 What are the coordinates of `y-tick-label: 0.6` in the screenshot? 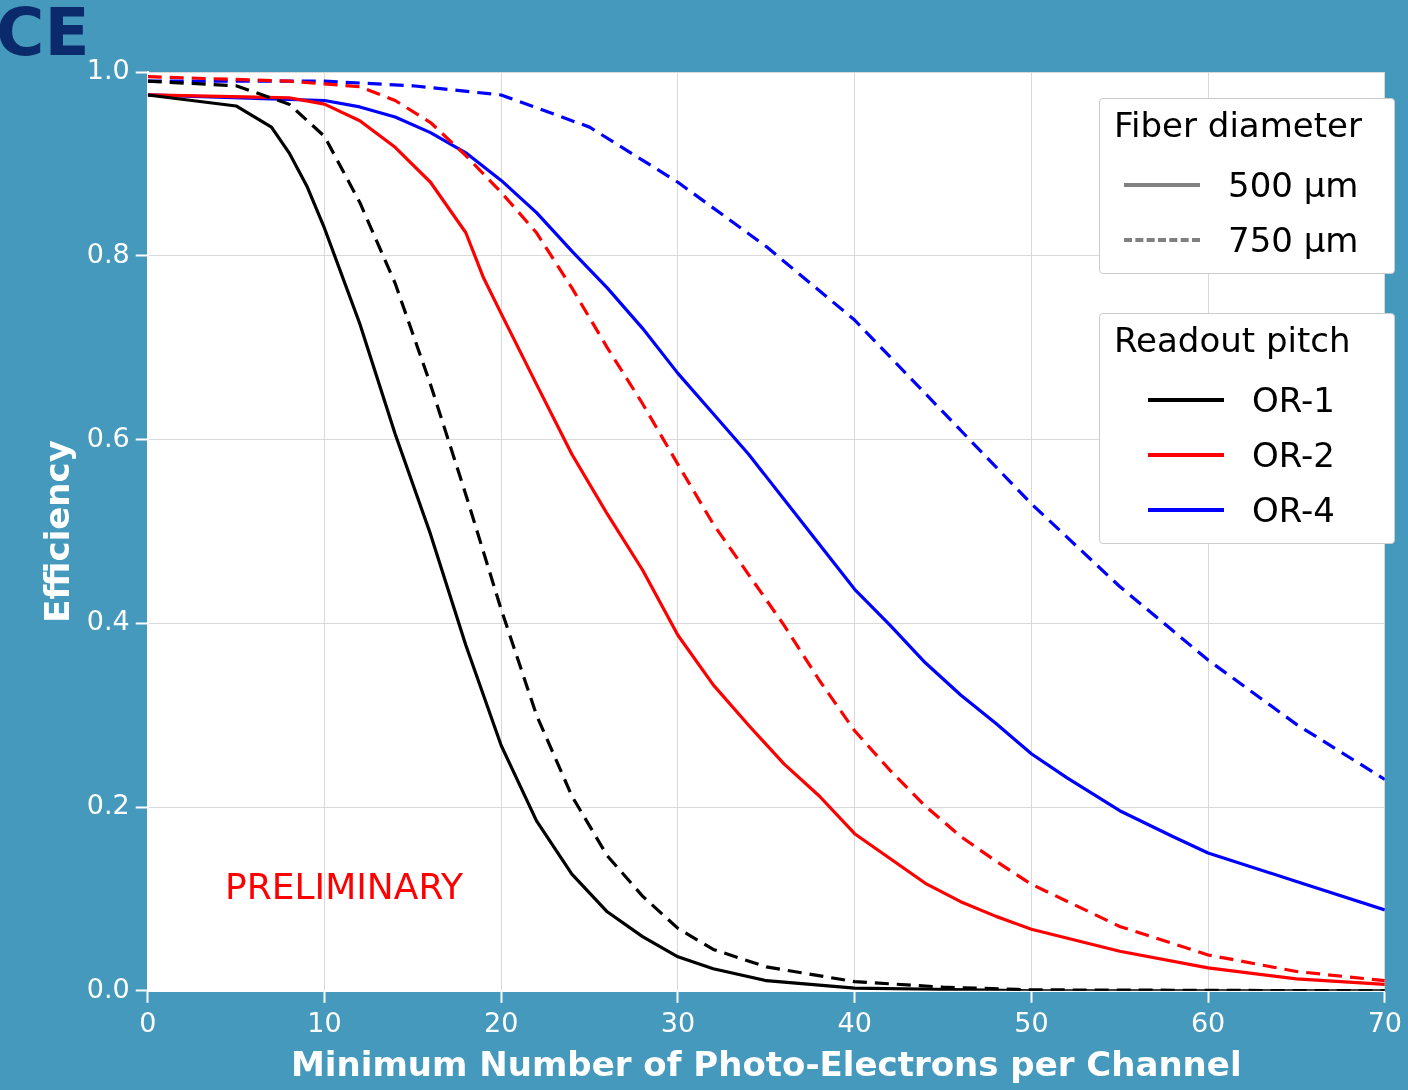 It's located at (108, 437).